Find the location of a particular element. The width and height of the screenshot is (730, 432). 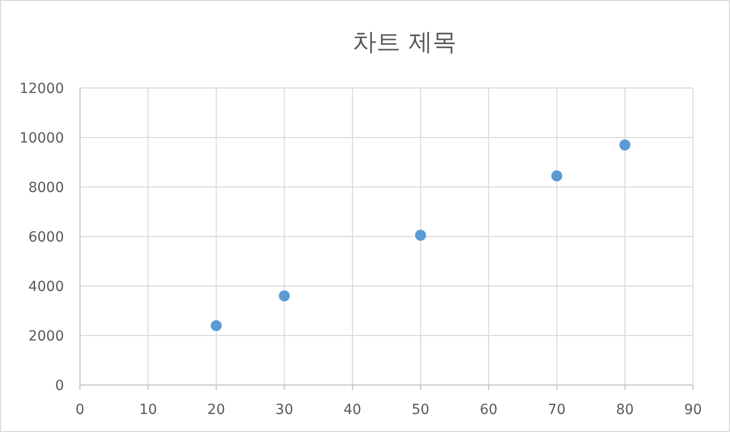

x-tick-label: 60 is located at coordinates (489, 410).